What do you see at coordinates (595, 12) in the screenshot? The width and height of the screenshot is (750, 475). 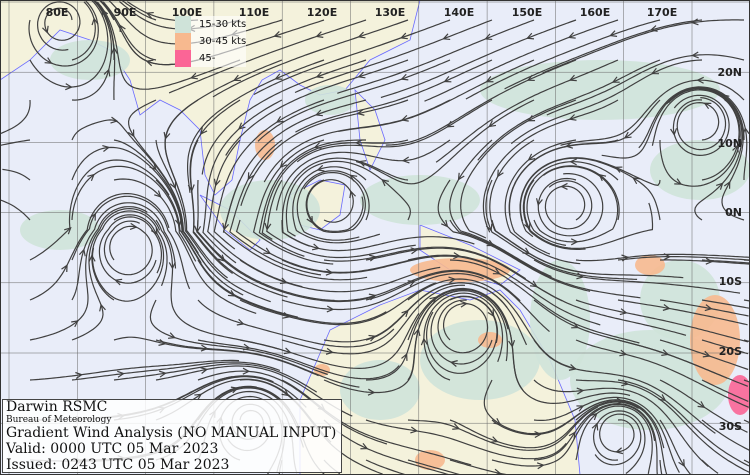 I see `longitude-label: 160E` at bounding box center [595, 12].